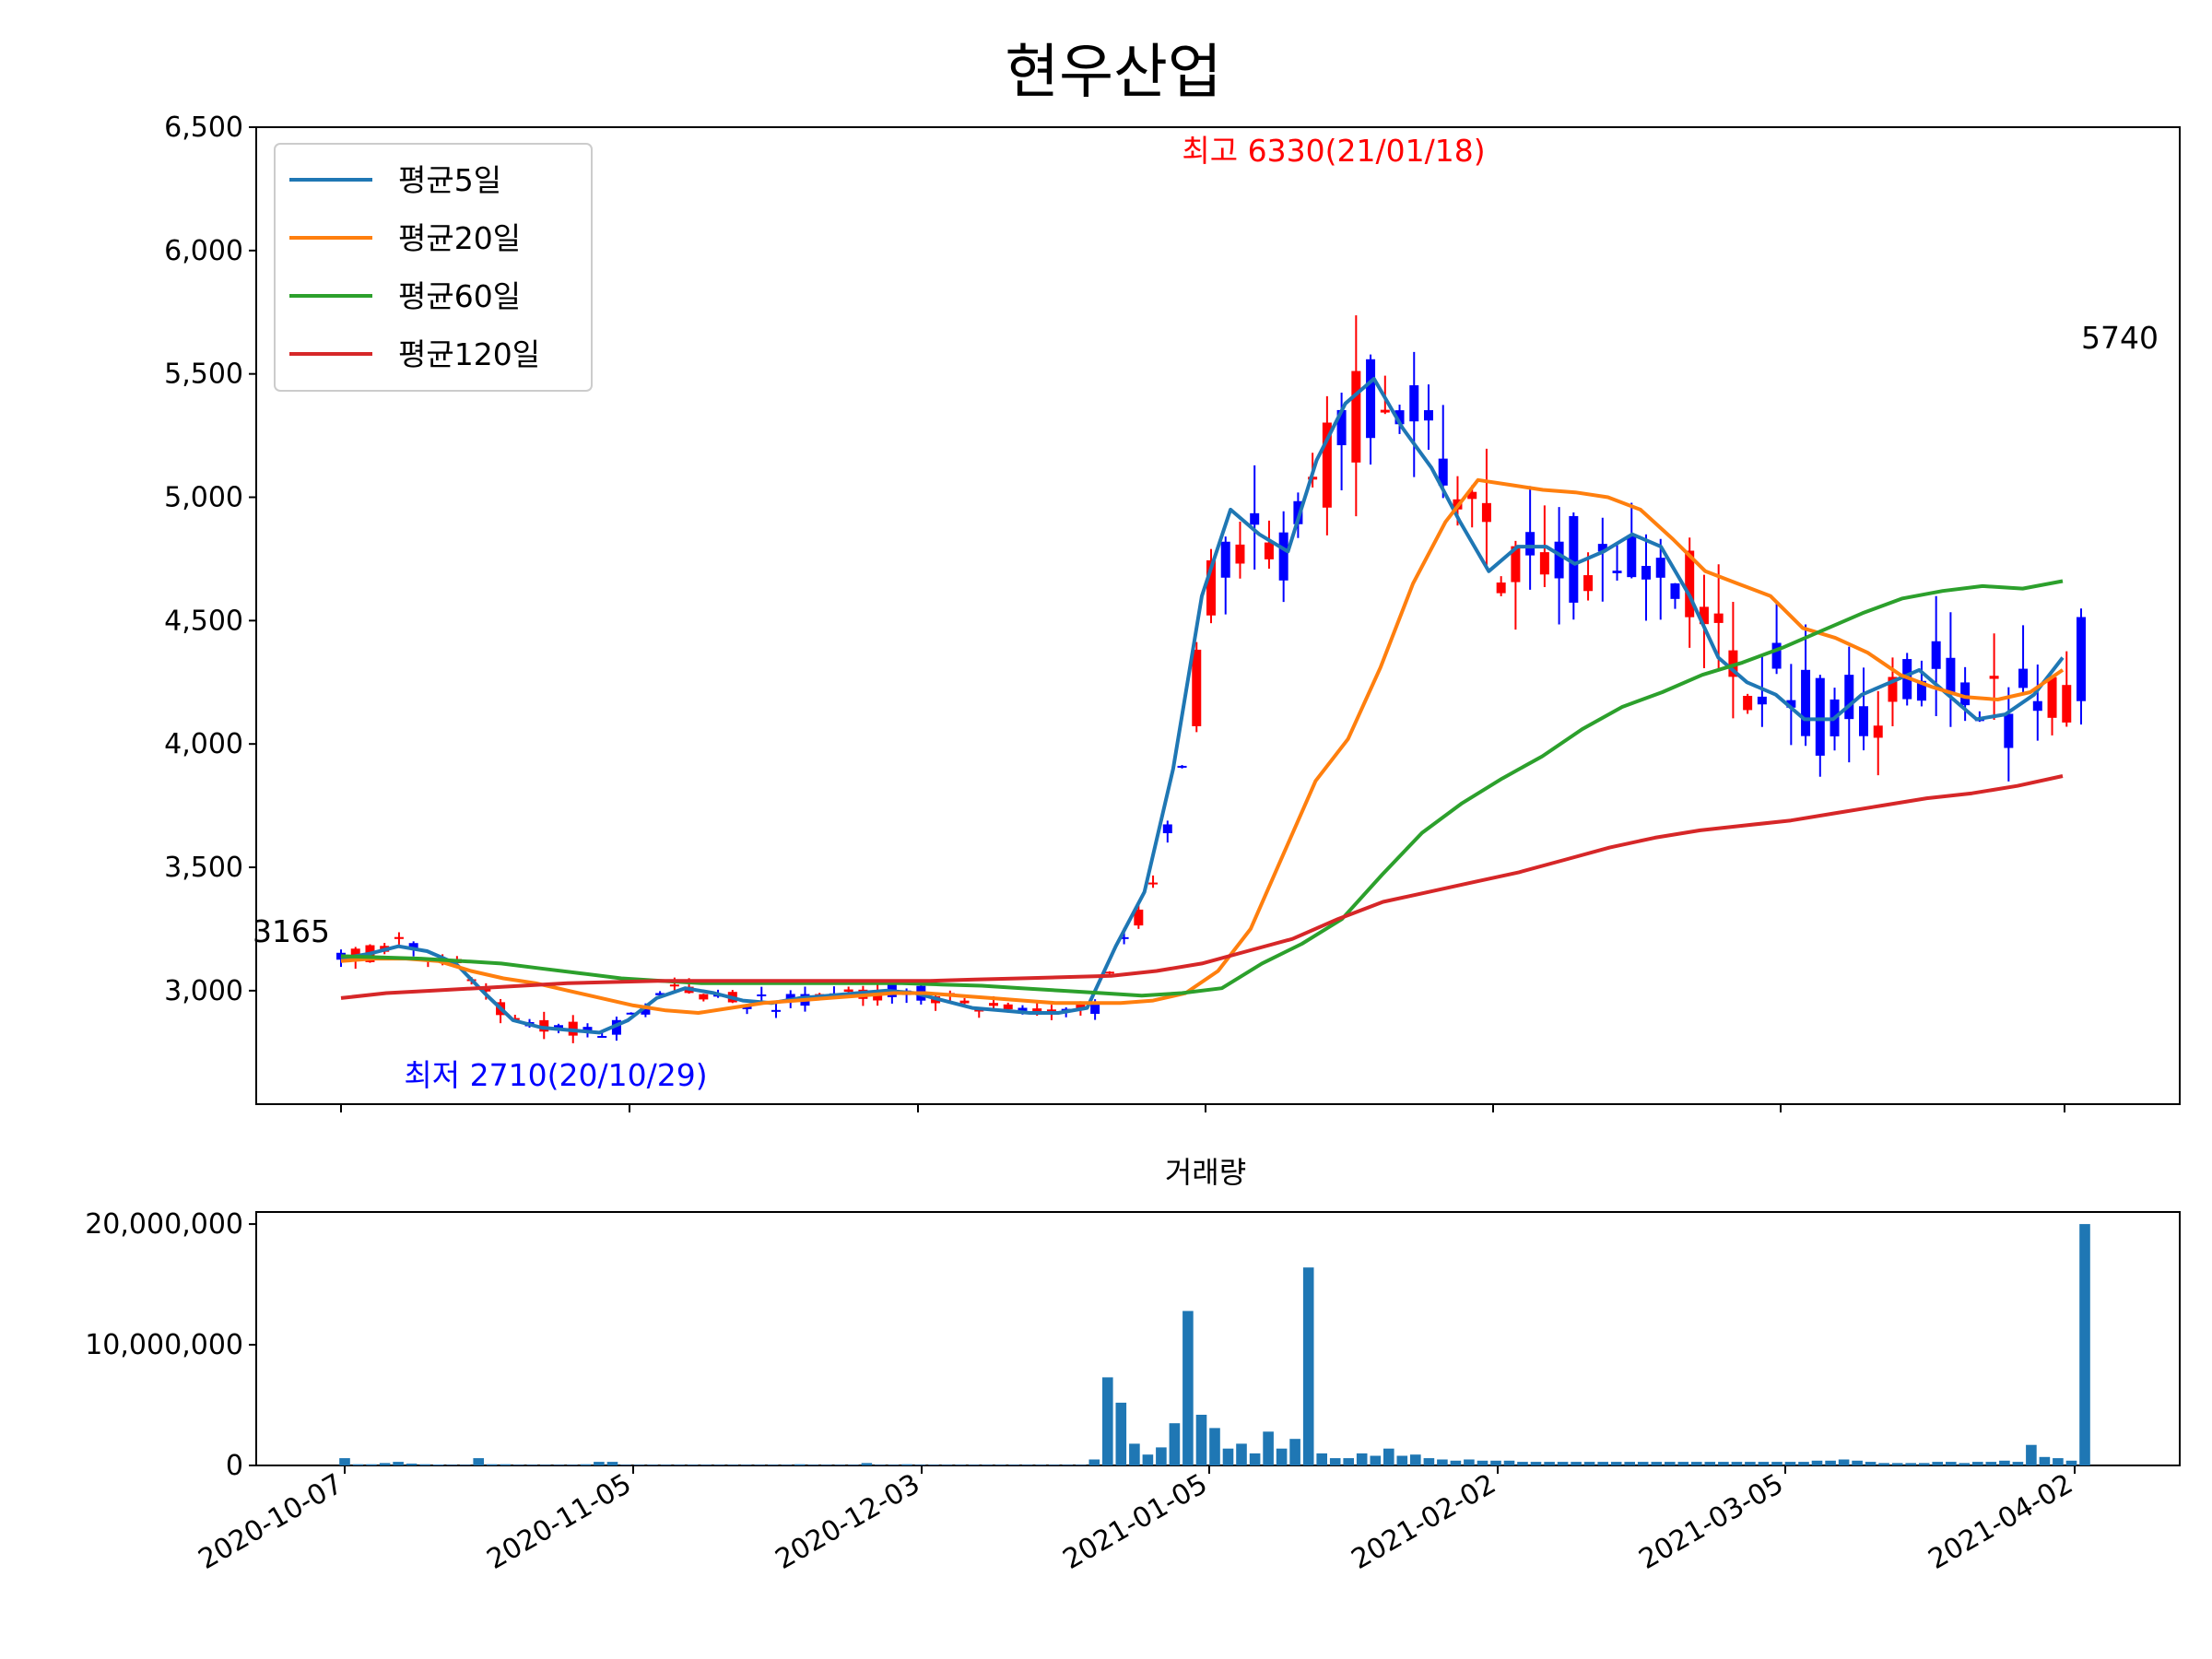 Image resolution: width=2212 pixels, height=1659 pixels. What do you see at coordinates (234, 1466) in the screenshot?
I see `volume-y-tick-label: 0` at bounding box center [234, 1466].